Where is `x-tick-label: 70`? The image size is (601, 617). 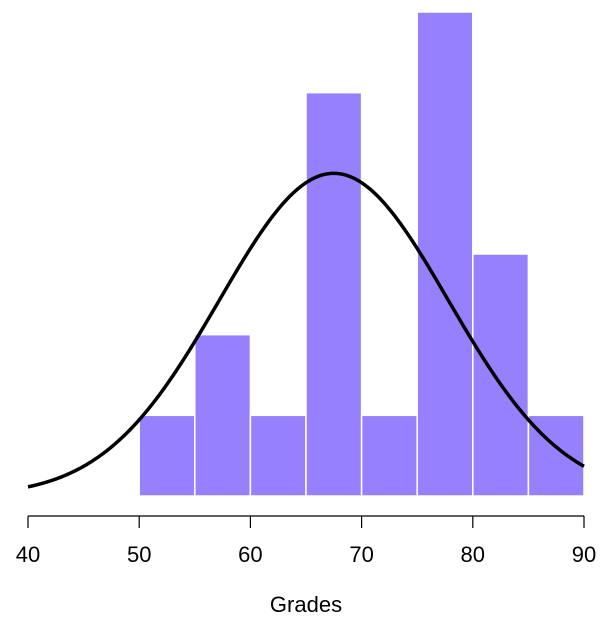 x-tick-label: 70 is located at coordinates (361, 554).